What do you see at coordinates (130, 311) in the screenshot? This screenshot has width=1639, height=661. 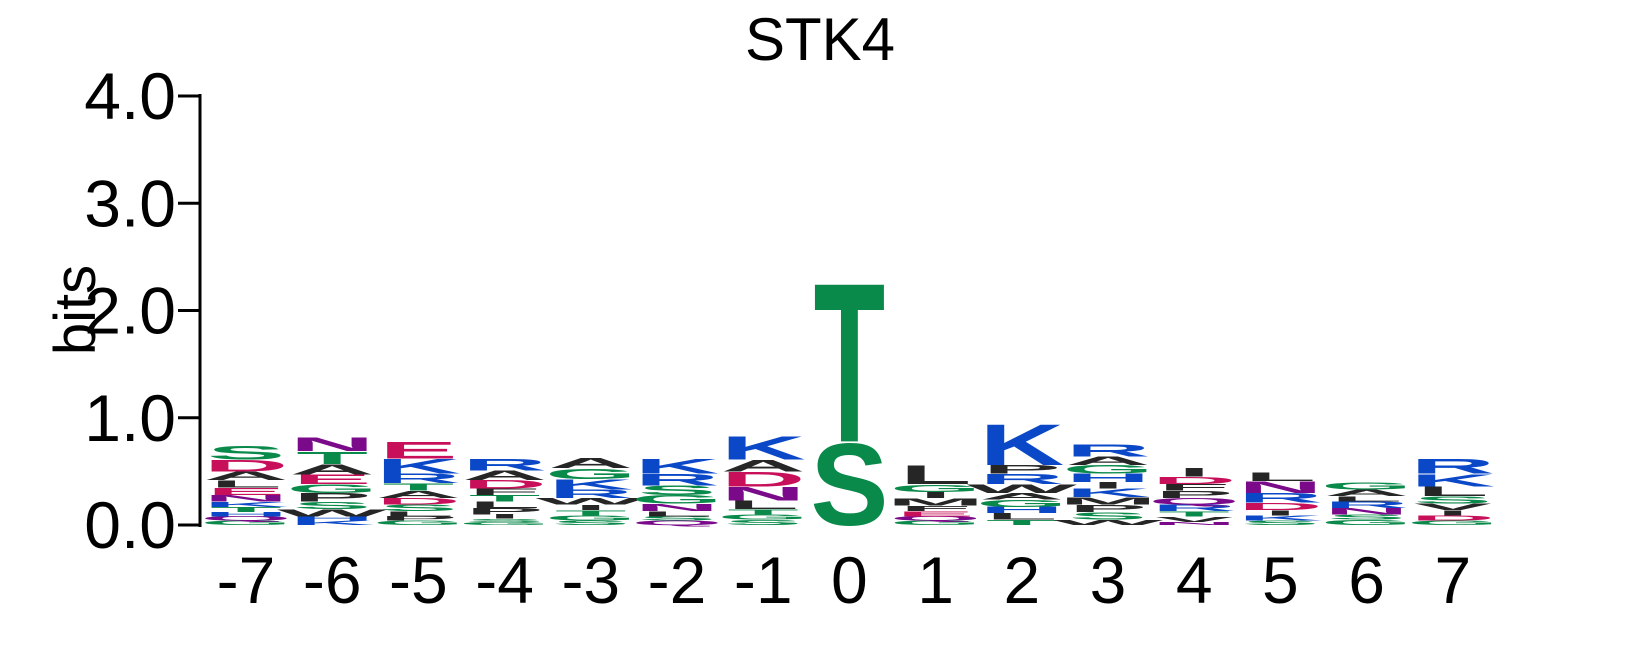 I see `y-tick-label: 2.0` at bounding box center [130, 311].